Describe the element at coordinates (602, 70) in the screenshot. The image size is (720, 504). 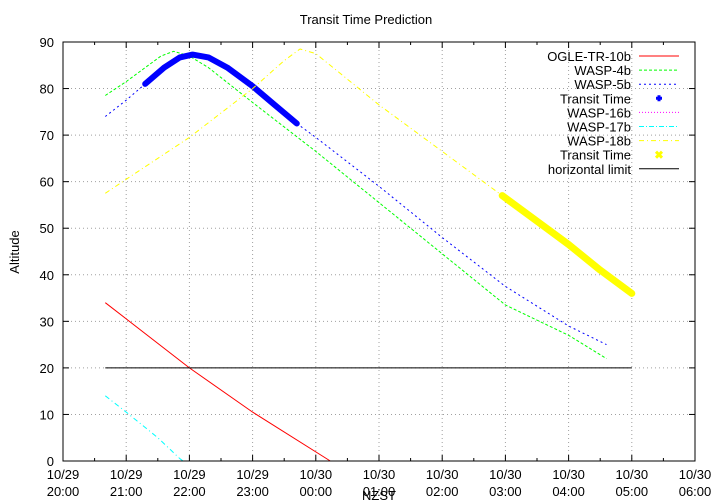
I see `legend-label: WASP-4b` at that location.